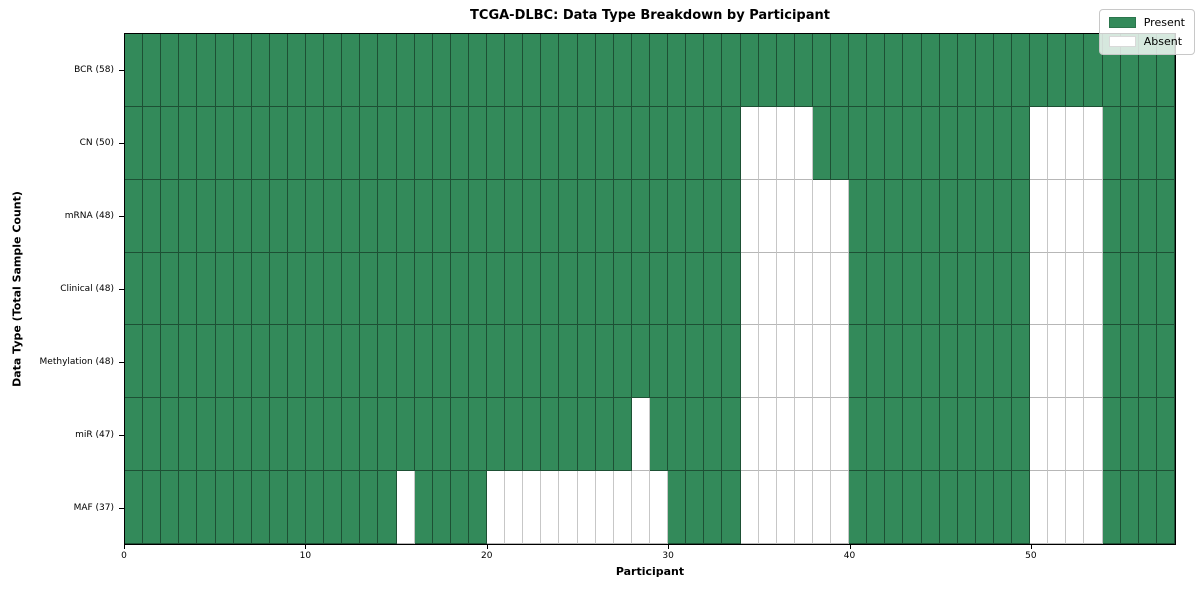 The width and height of the screenshot is (1200, 600). I want to click on y-tick-mark, so click(121, 436).